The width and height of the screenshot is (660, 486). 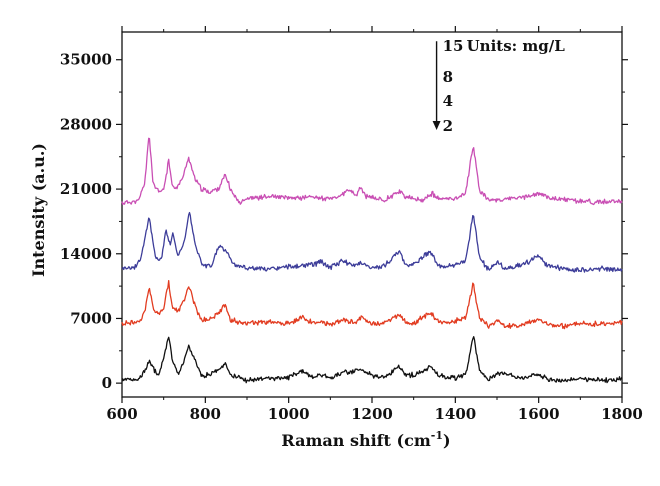 I want to click on x-tick-label: 1800, so click(x=622, y=414).